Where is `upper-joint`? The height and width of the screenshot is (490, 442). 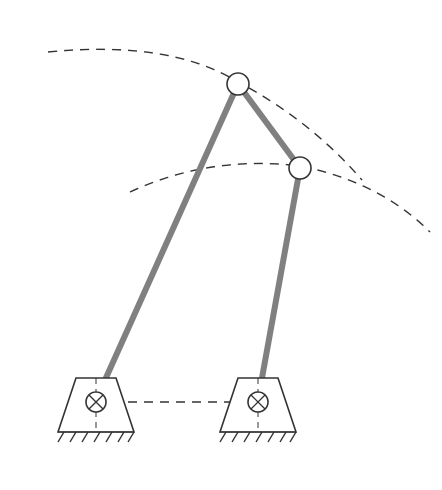
upper-joint is located at coordinates (238, 84).